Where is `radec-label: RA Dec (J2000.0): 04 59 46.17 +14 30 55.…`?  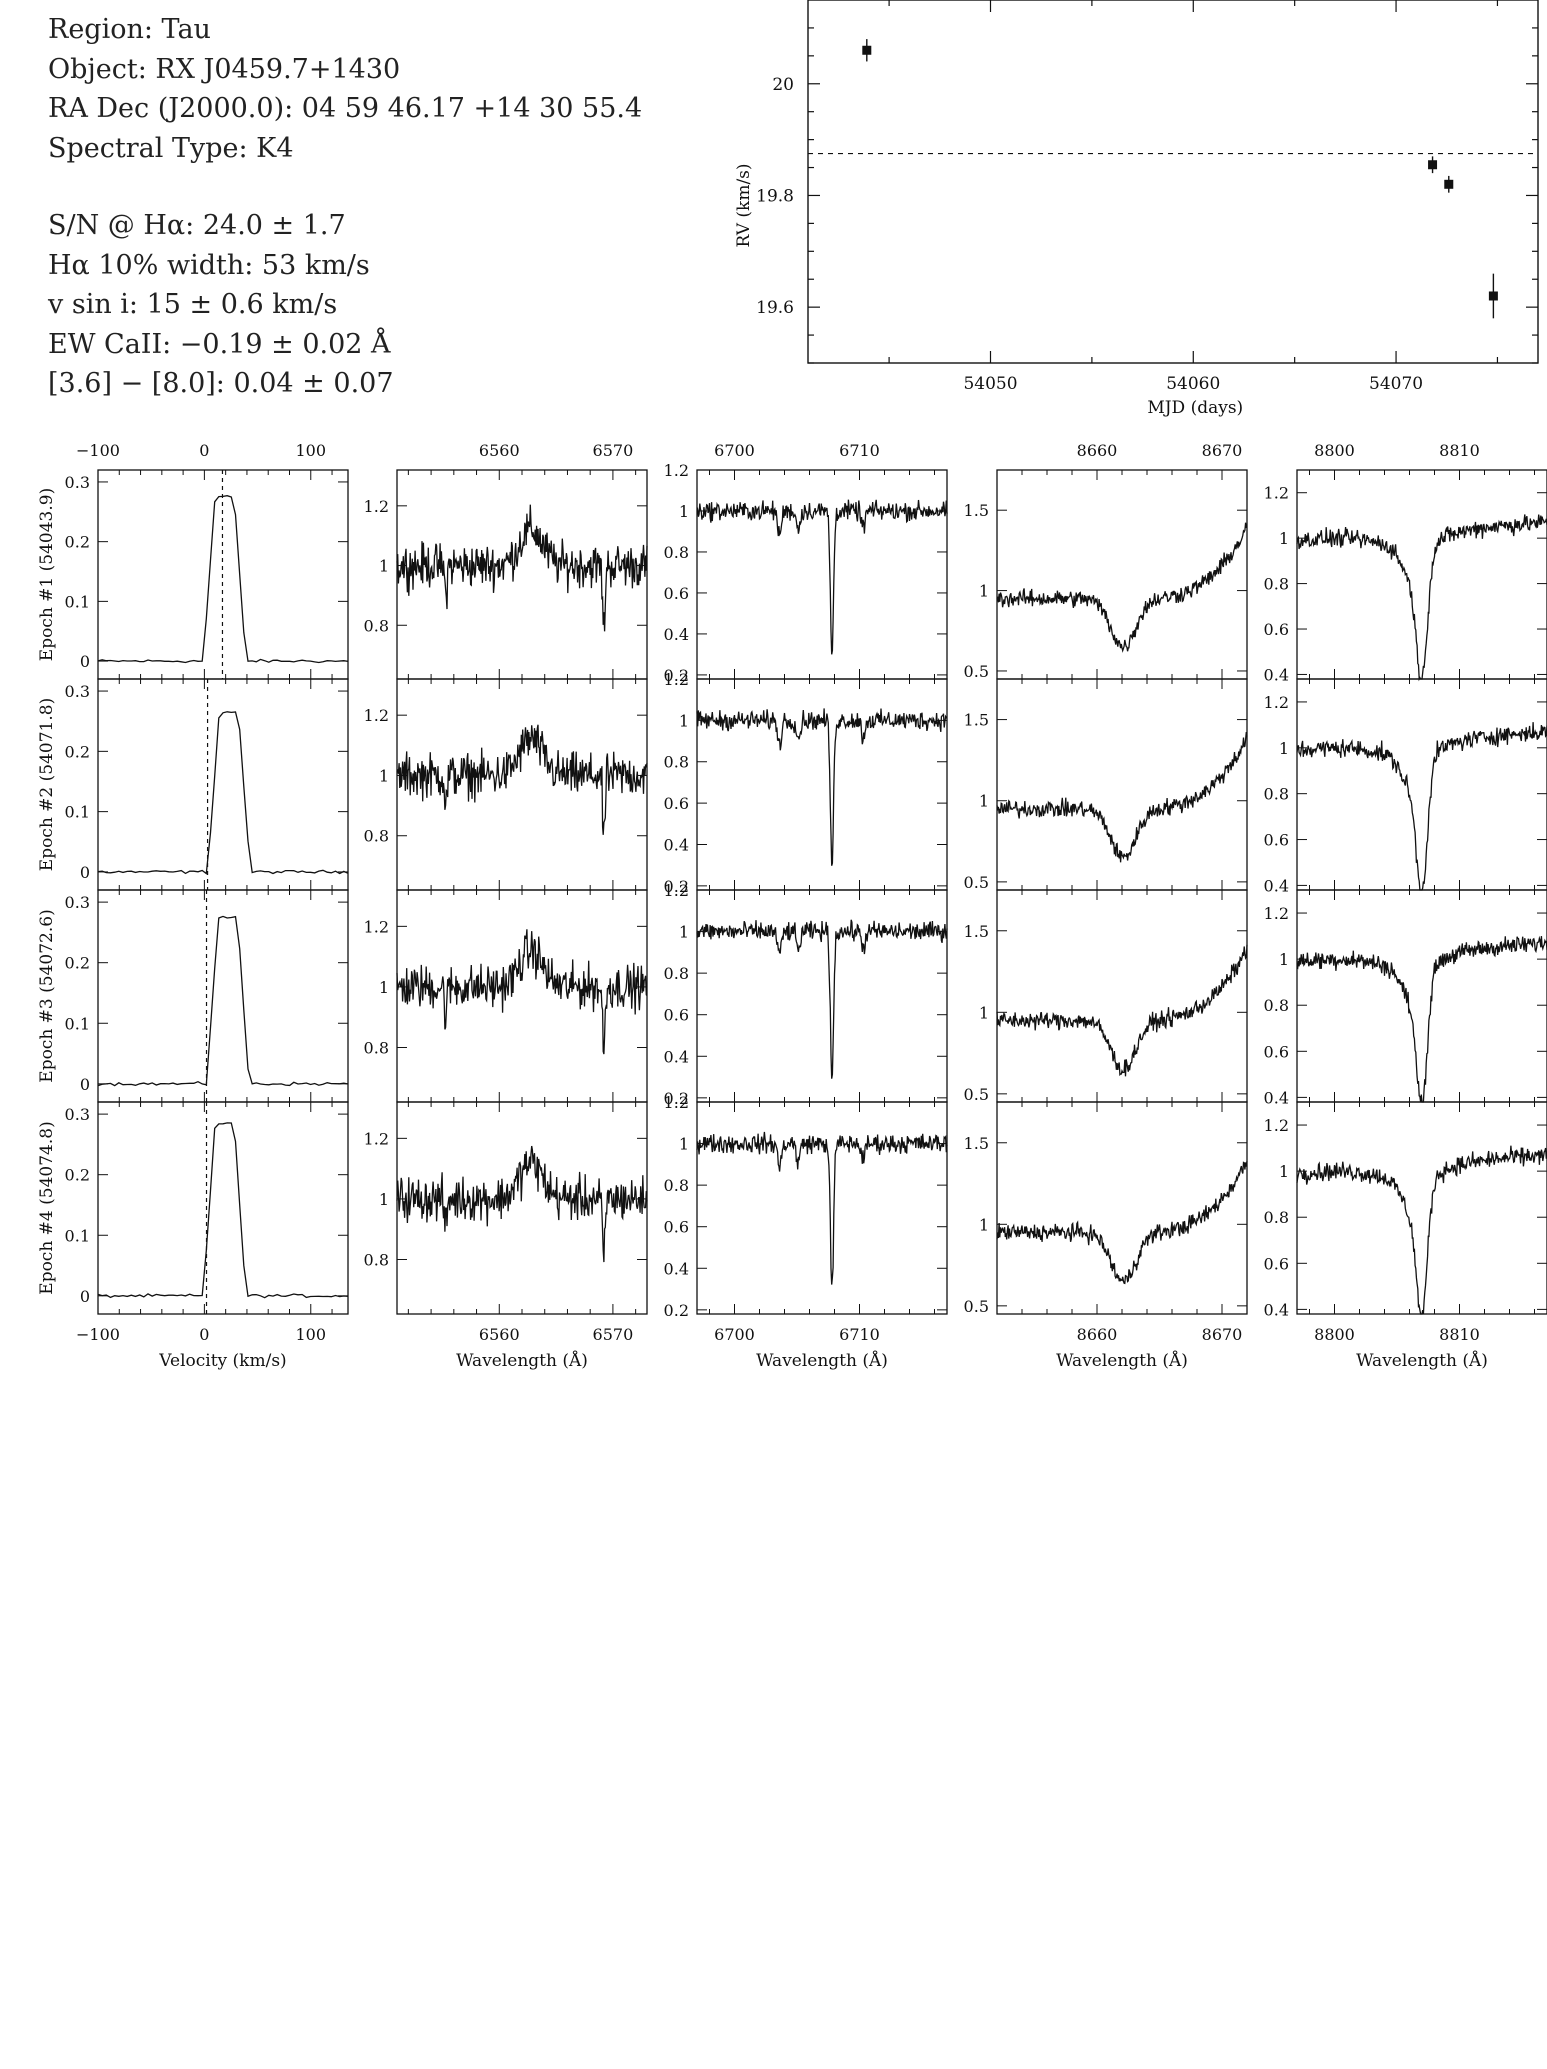 radec-label: RA Dec (J2000.0): 04 59 46.17 +14 30 55.… is located at coordinates (345, 108).